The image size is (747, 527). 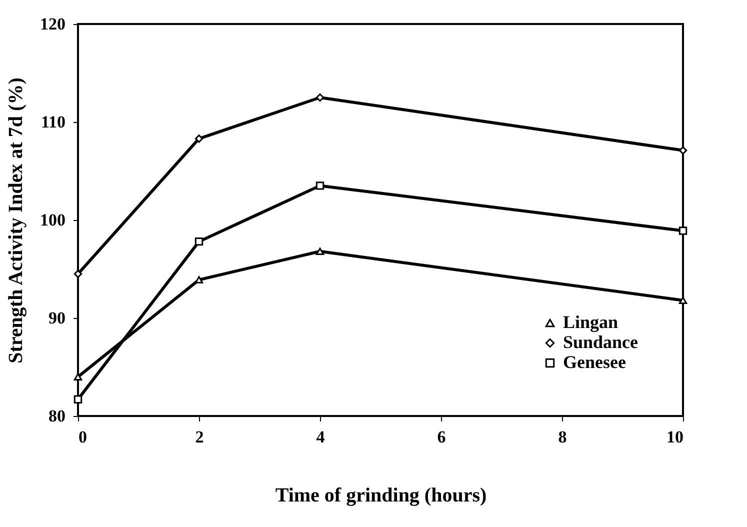 I want to click on x-tick-label: 6, so click(x=441, y=437).